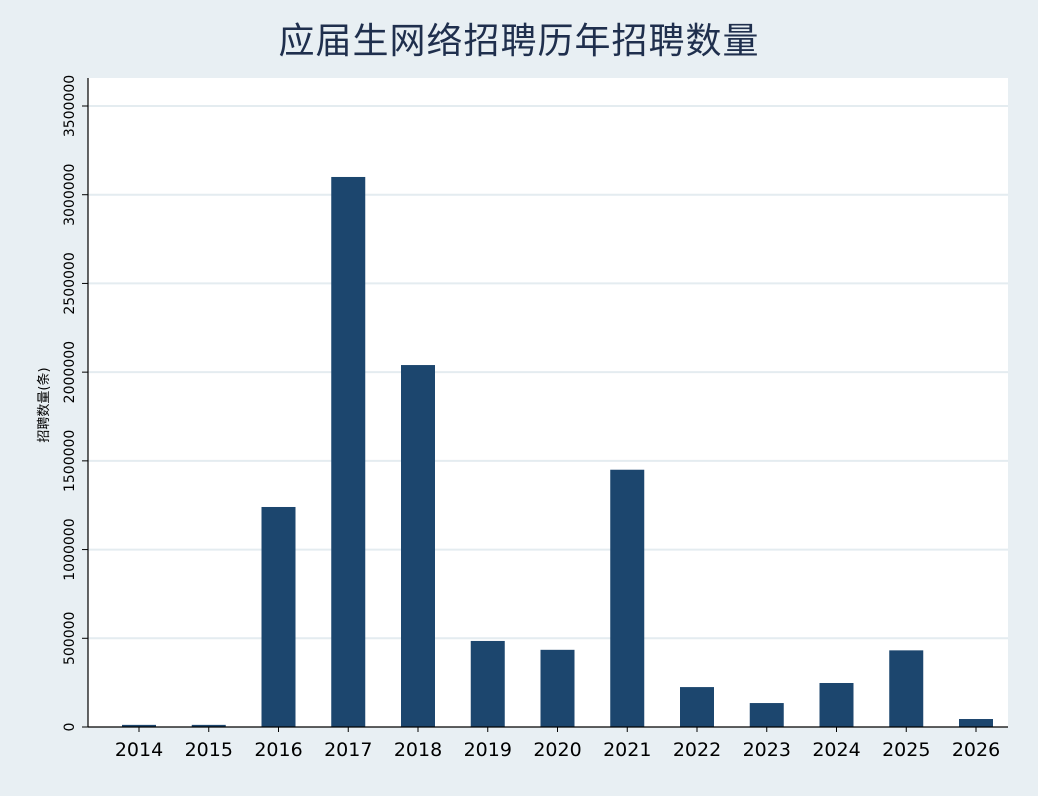  Describe the element at coordinates (44, 404) in the screenshot. I see `y-axis-label: 招聘数量(条)` at that location.